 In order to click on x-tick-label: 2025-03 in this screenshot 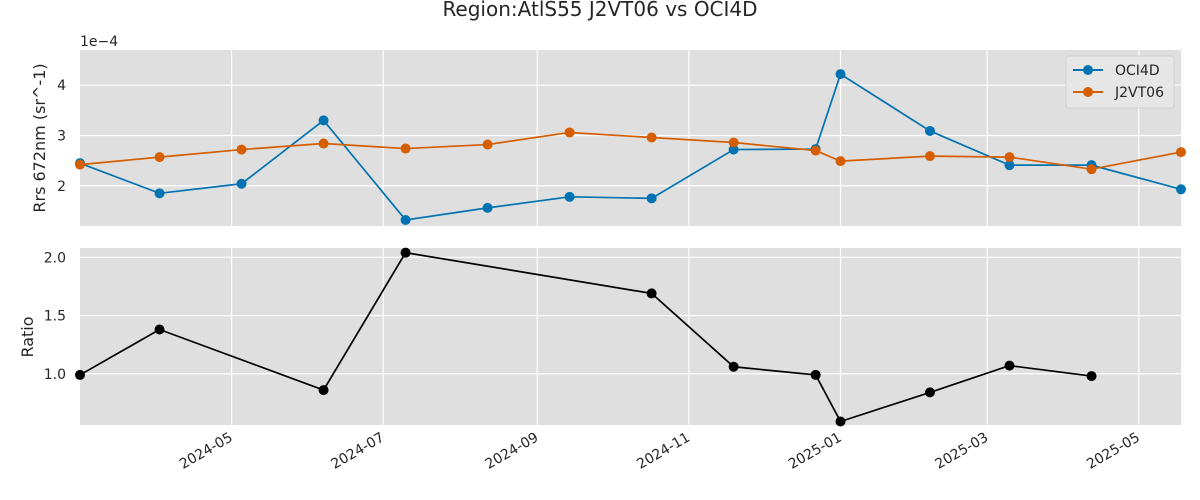, I will do `click(961, 451)`.